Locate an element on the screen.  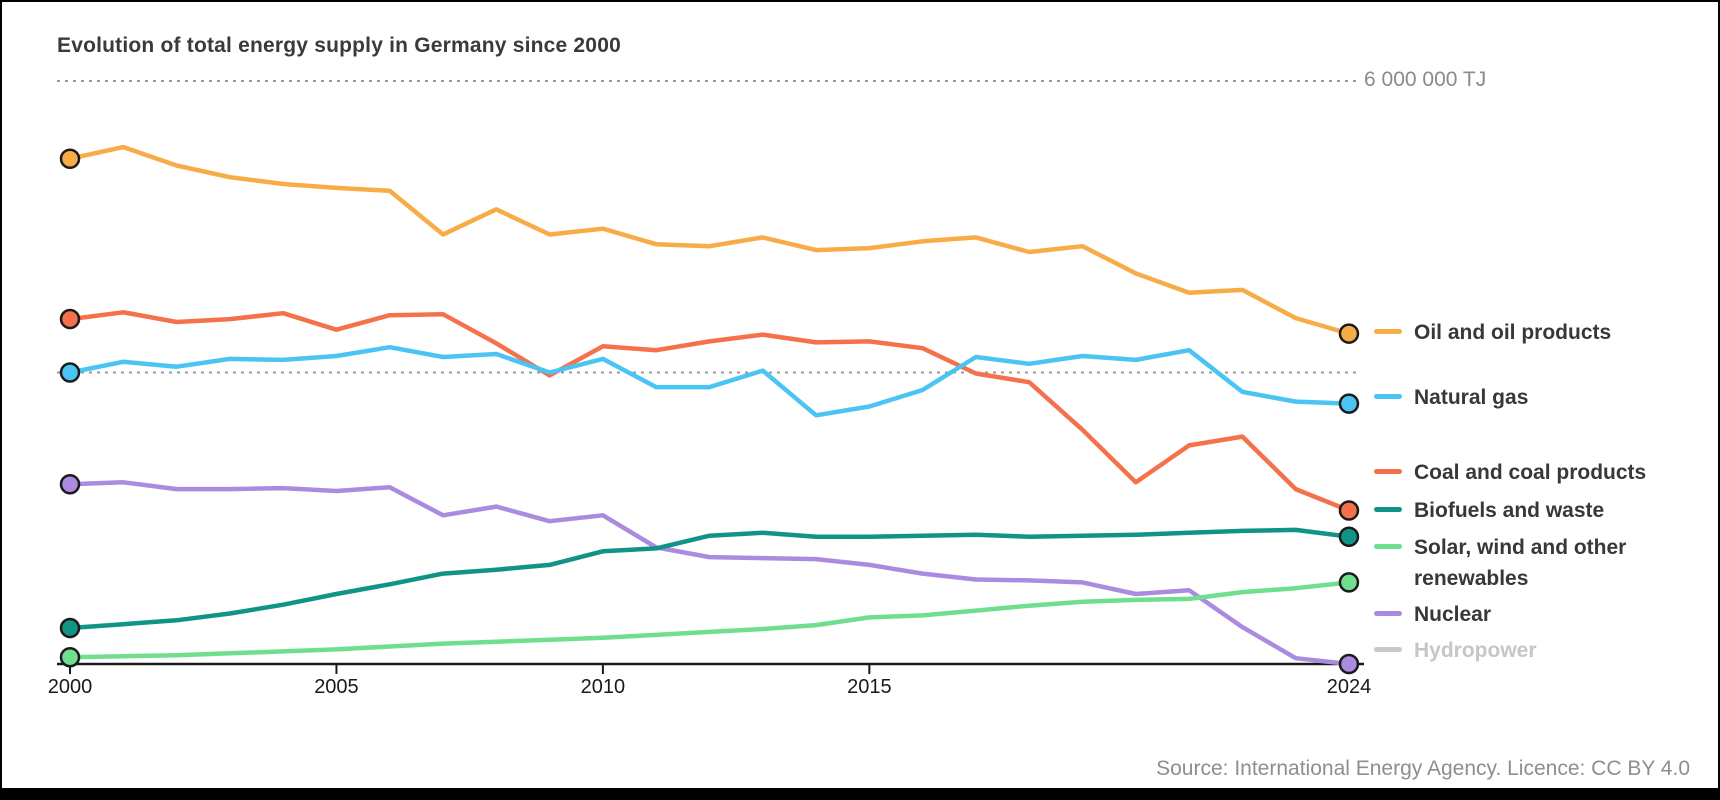
series-end-marker-natural-gas is located at coordinates (1349, 403).